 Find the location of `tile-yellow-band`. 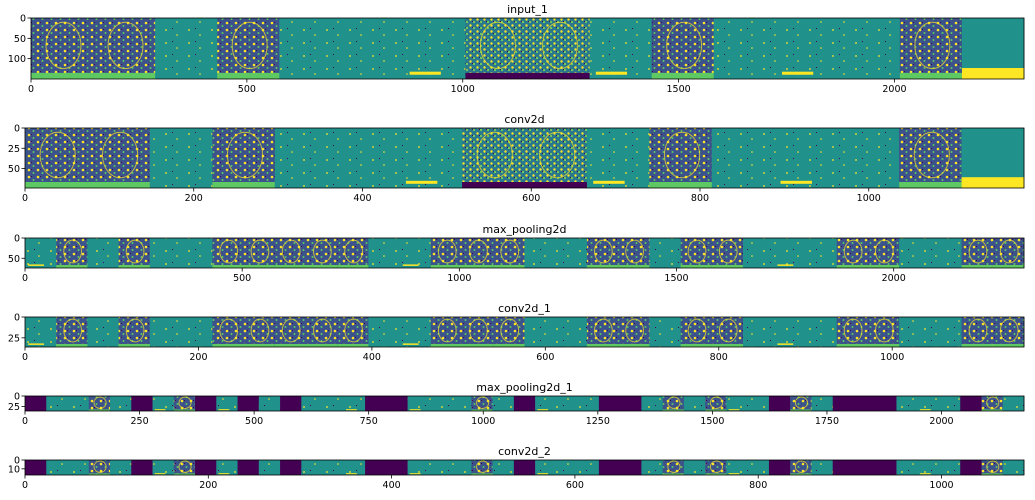

tile-yellow-band is located at coordinates (993, 73).